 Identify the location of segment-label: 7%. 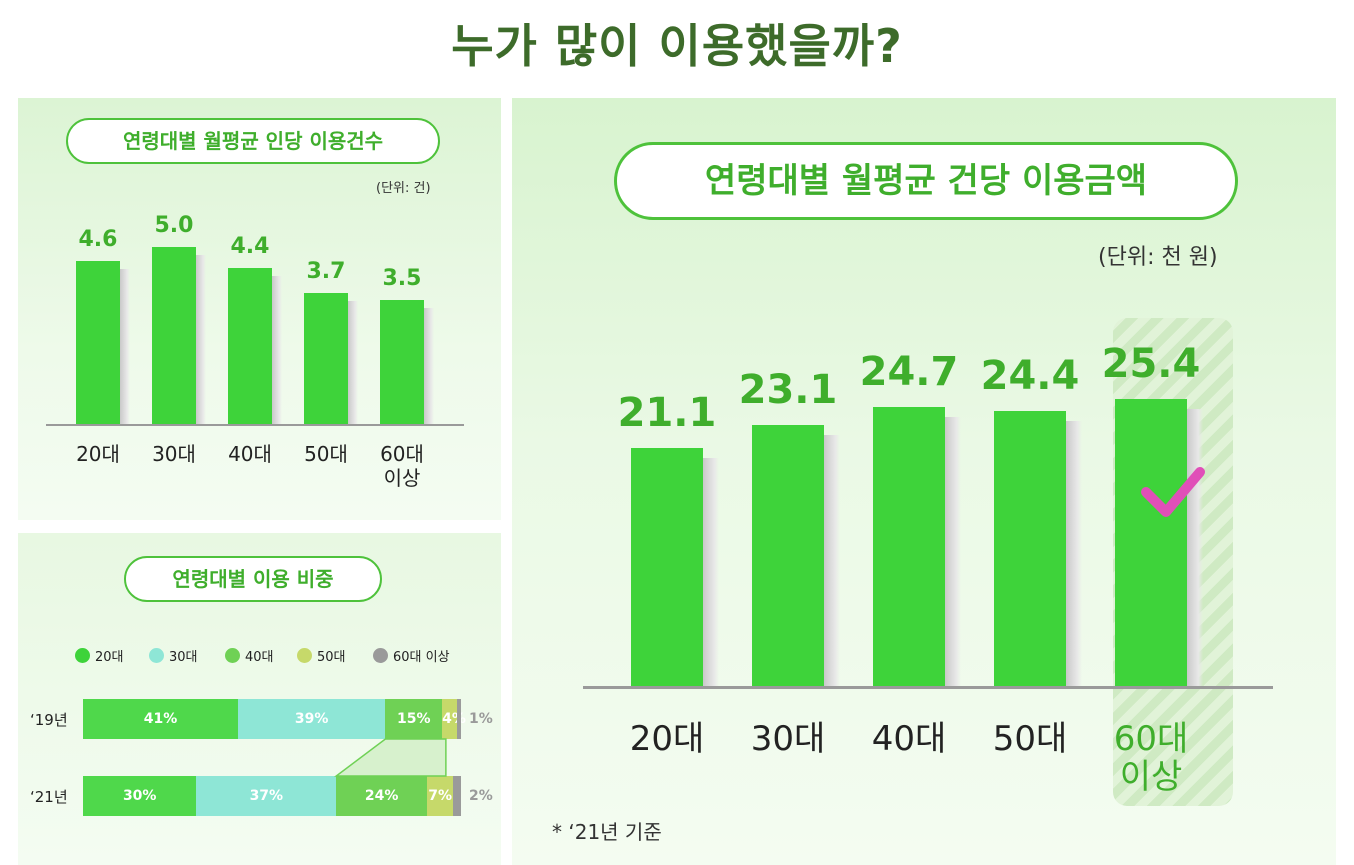
(440, 796).